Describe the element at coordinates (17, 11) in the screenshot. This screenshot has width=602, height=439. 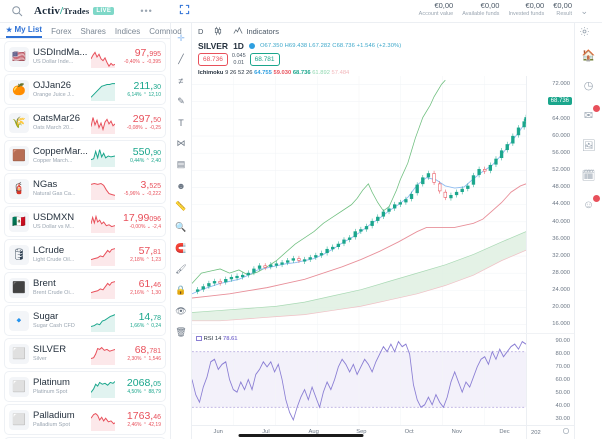
I see `search-icon` at that location.